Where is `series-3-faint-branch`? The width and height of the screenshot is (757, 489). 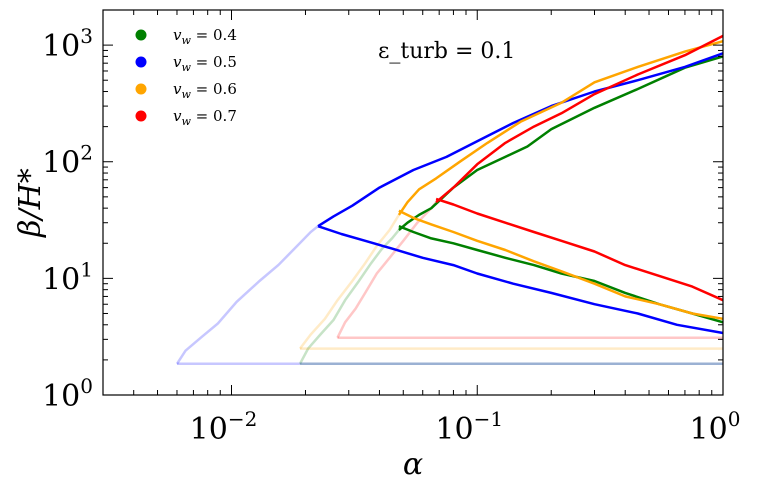 series-3-faint-branch is located at coordinates (387, 270).